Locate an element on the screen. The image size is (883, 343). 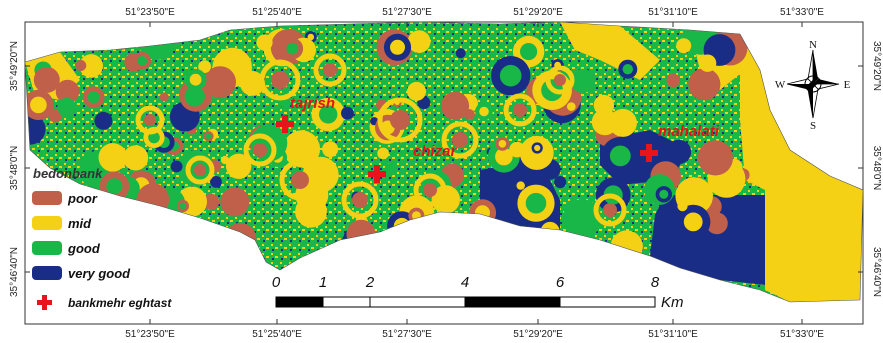
north-arrow-icon: N S W E is located at coordinates (813, 85).